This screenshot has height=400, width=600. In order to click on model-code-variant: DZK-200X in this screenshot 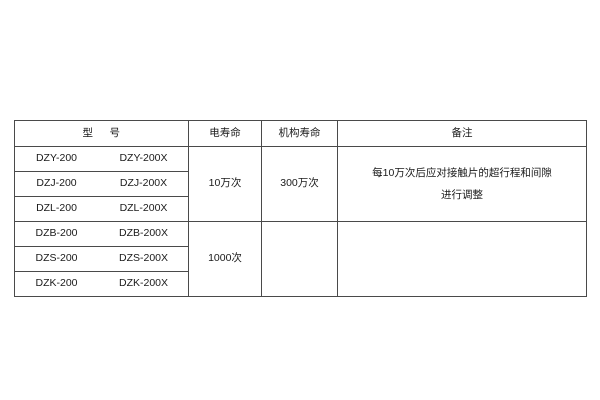, I will do `click(143, 283)`.